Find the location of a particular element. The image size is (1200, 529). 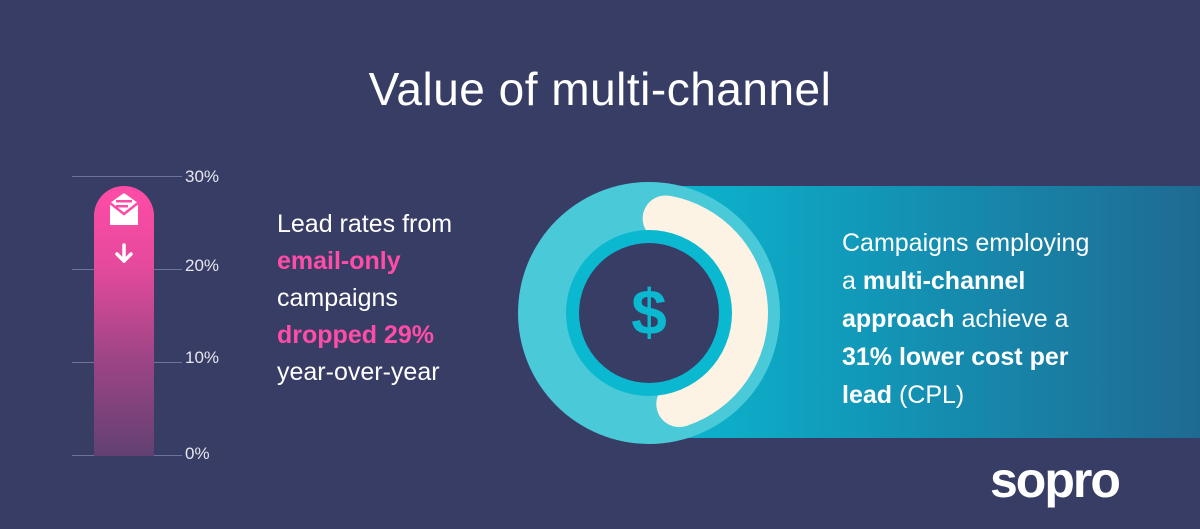

cpl-line-5: lead (CPL) is located at coordinates (965, 395).